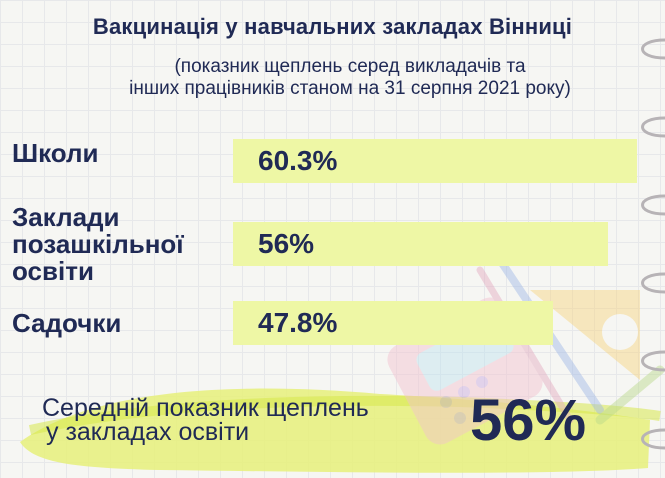  I want to click on bar-value-extracurricular: 56%, so click(286, 243).